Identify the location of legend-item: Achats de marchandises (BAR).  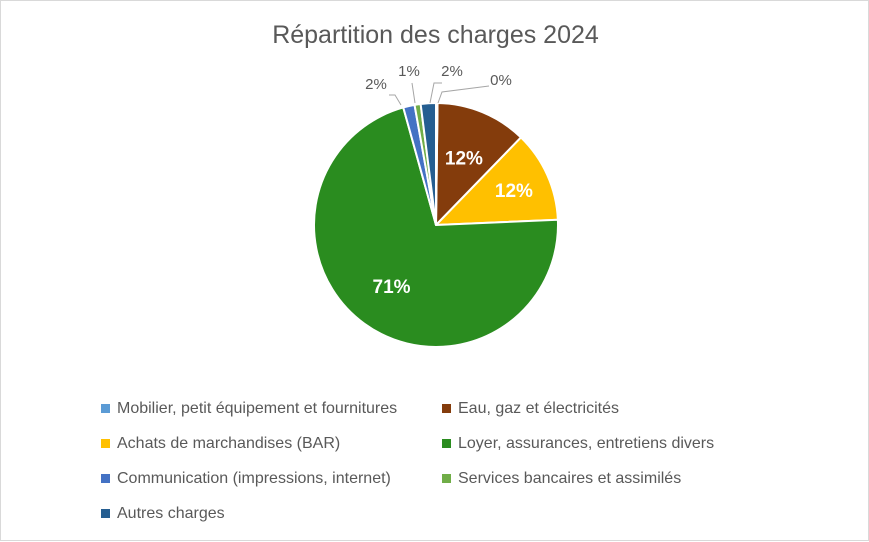
(271, 443).